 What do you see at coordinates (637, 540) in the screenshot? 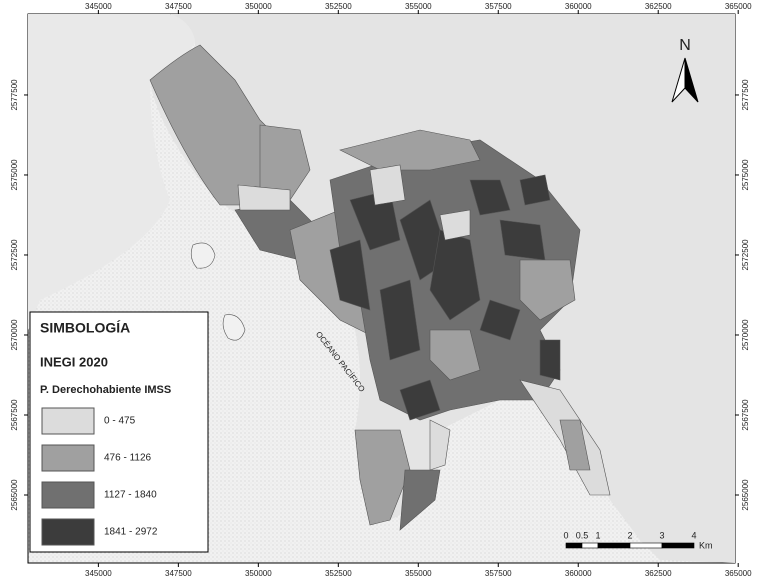
I see `scale-bar: 0 0.5 1 2 3 4Km` at bounding box center [637, 540].